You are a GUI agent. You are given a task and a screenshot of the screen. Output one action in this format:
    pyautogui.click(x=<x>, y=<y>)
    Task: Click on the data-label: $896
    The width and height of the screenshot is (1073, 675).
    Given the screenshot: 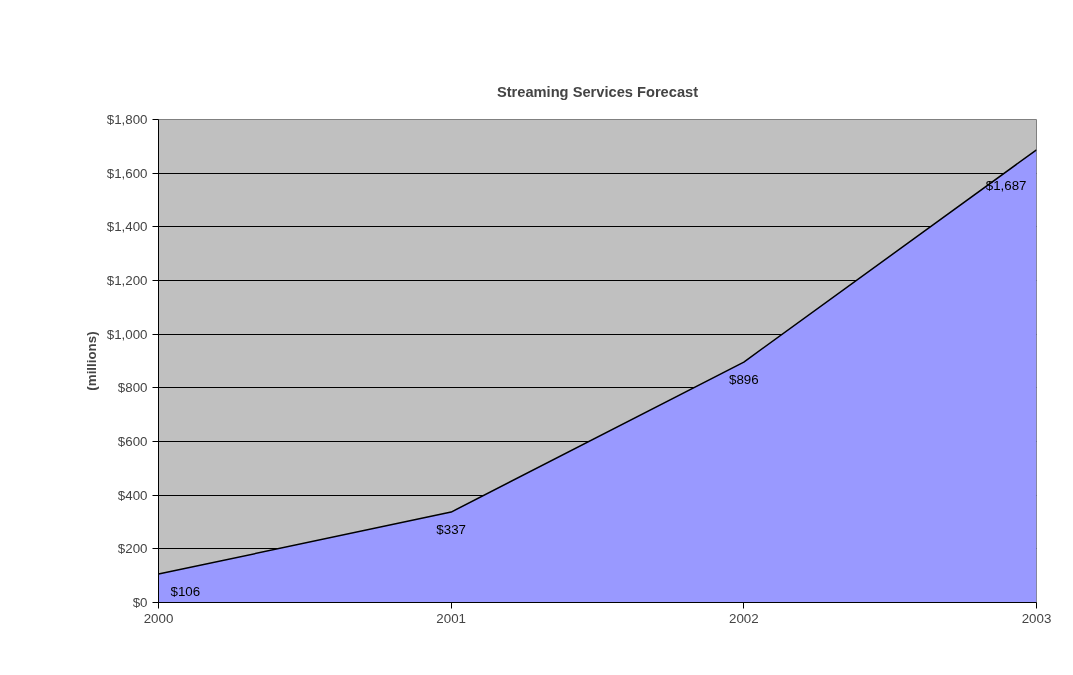 What is the action you would take?
    pyautogui.click(x=744, y=380)
    